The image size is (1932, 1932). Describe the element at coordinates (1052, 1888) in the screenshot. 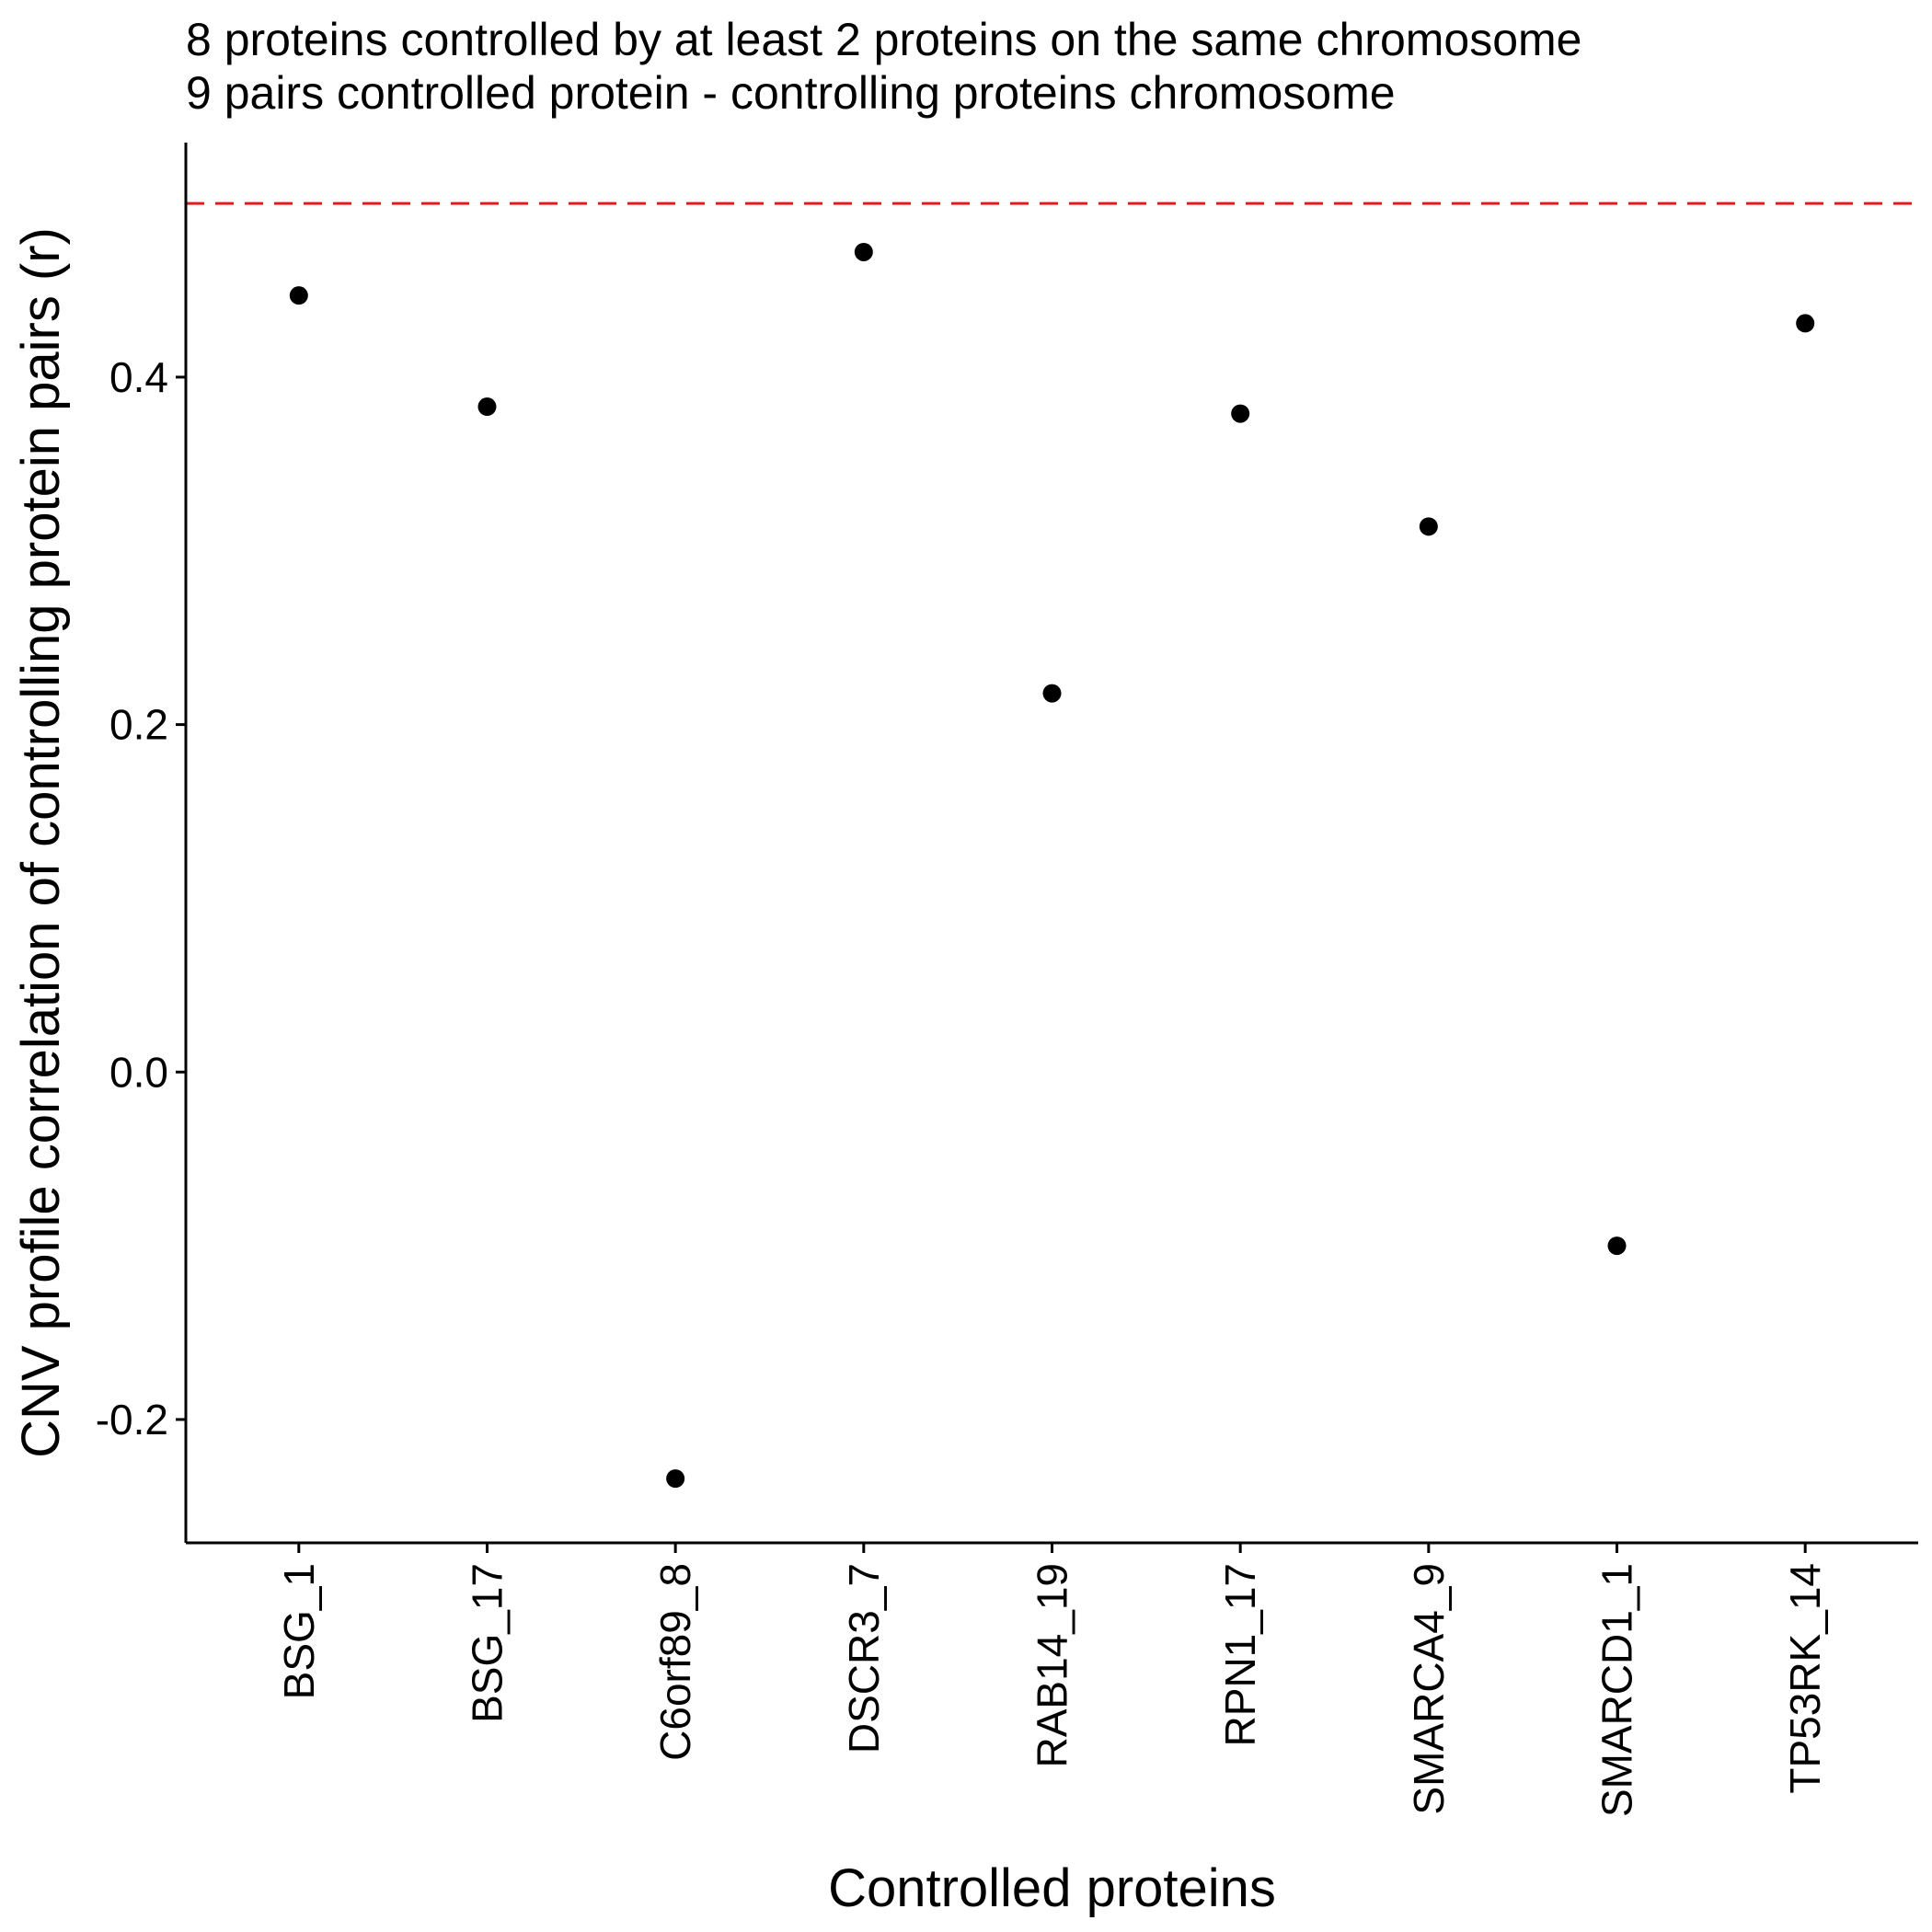

I see `x-axis-title: Controlled proteins` at that location.